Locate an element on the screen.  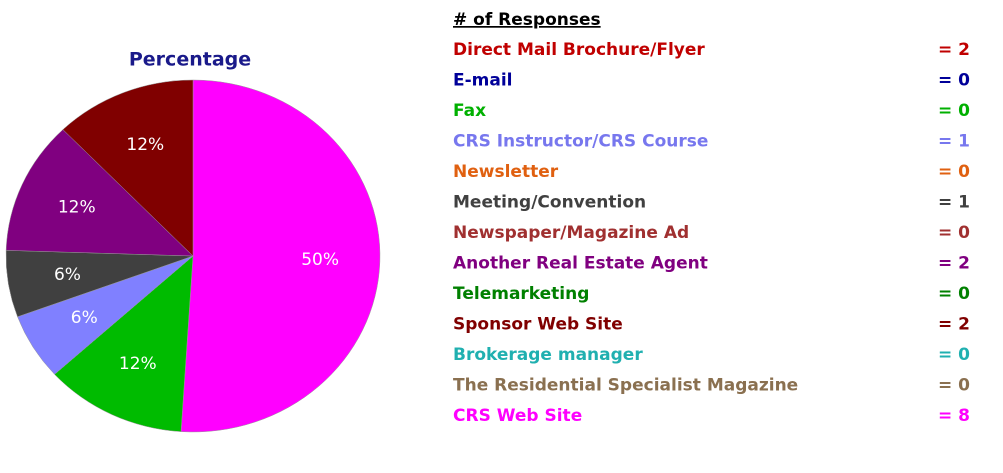
row-label: Telemarketing is located at coordinates (521, 294).